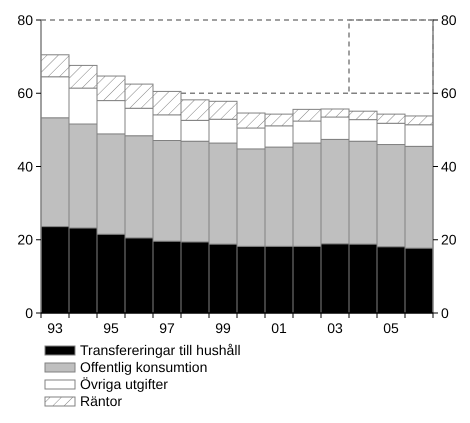  What do you see at coordinates (55, 328) in the screenshot?
I see `x-tick-label: 93` at bounding box center [55, 328].